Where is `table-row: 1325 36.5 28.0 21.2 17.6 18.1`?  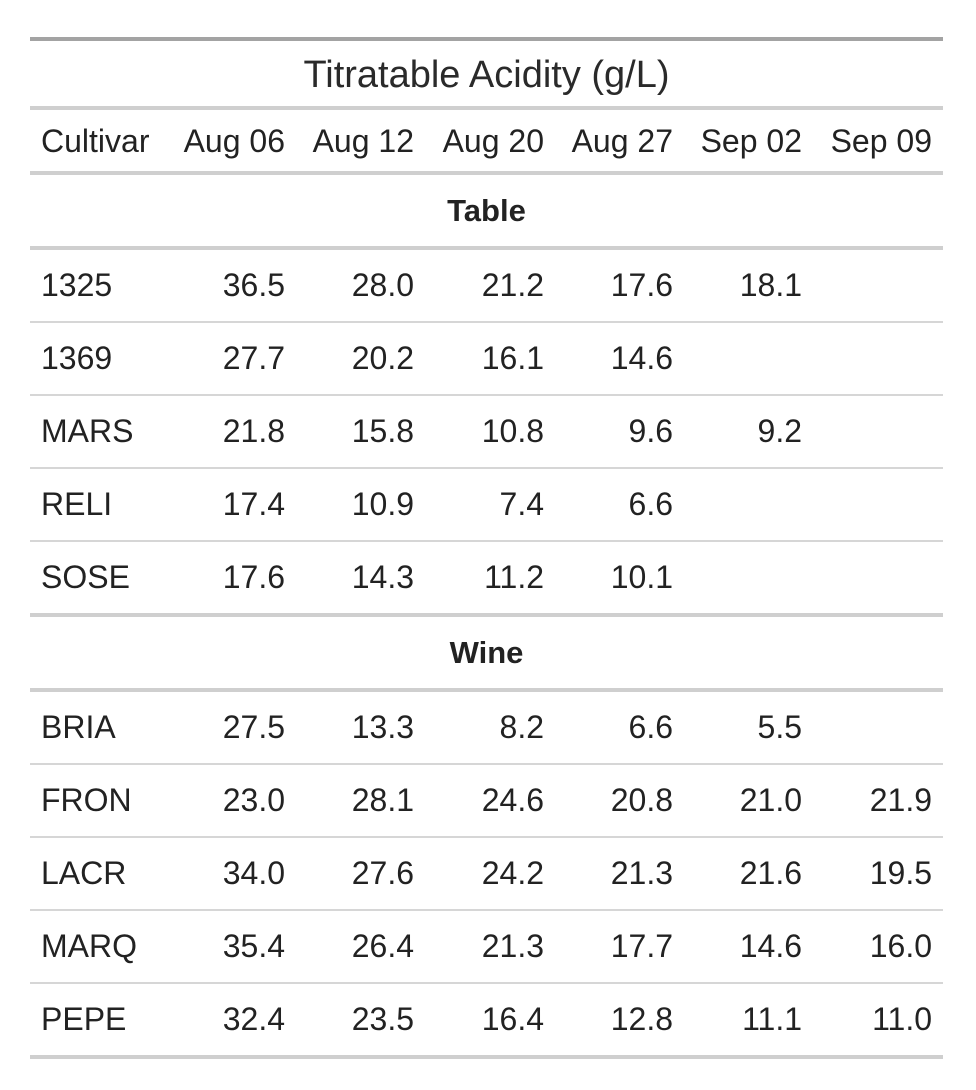 table-row: 1325 36.5 28.0 21.2 17.6 18.1 is located at coordinates (486, 285).